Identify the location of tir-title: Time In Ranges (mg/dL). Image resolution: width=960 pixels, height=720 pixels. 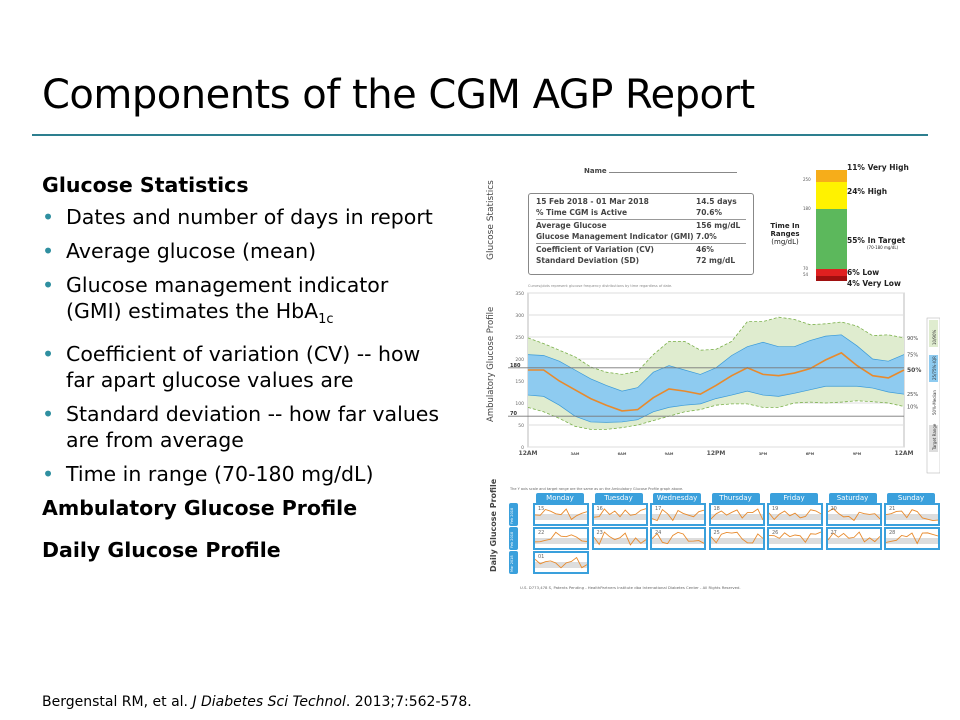
(785, 234).